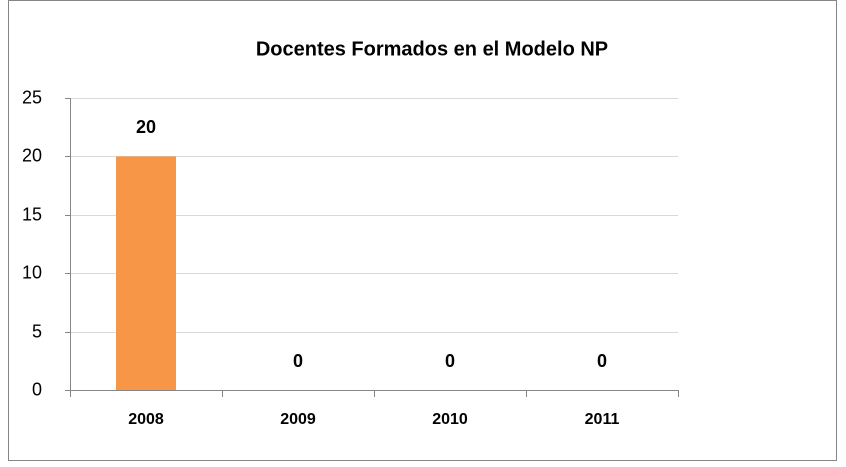  What do you see at coordinates (37, 389) in the screenshot?
I see `y-tick-label: 0` at bounding box center [37, 389].